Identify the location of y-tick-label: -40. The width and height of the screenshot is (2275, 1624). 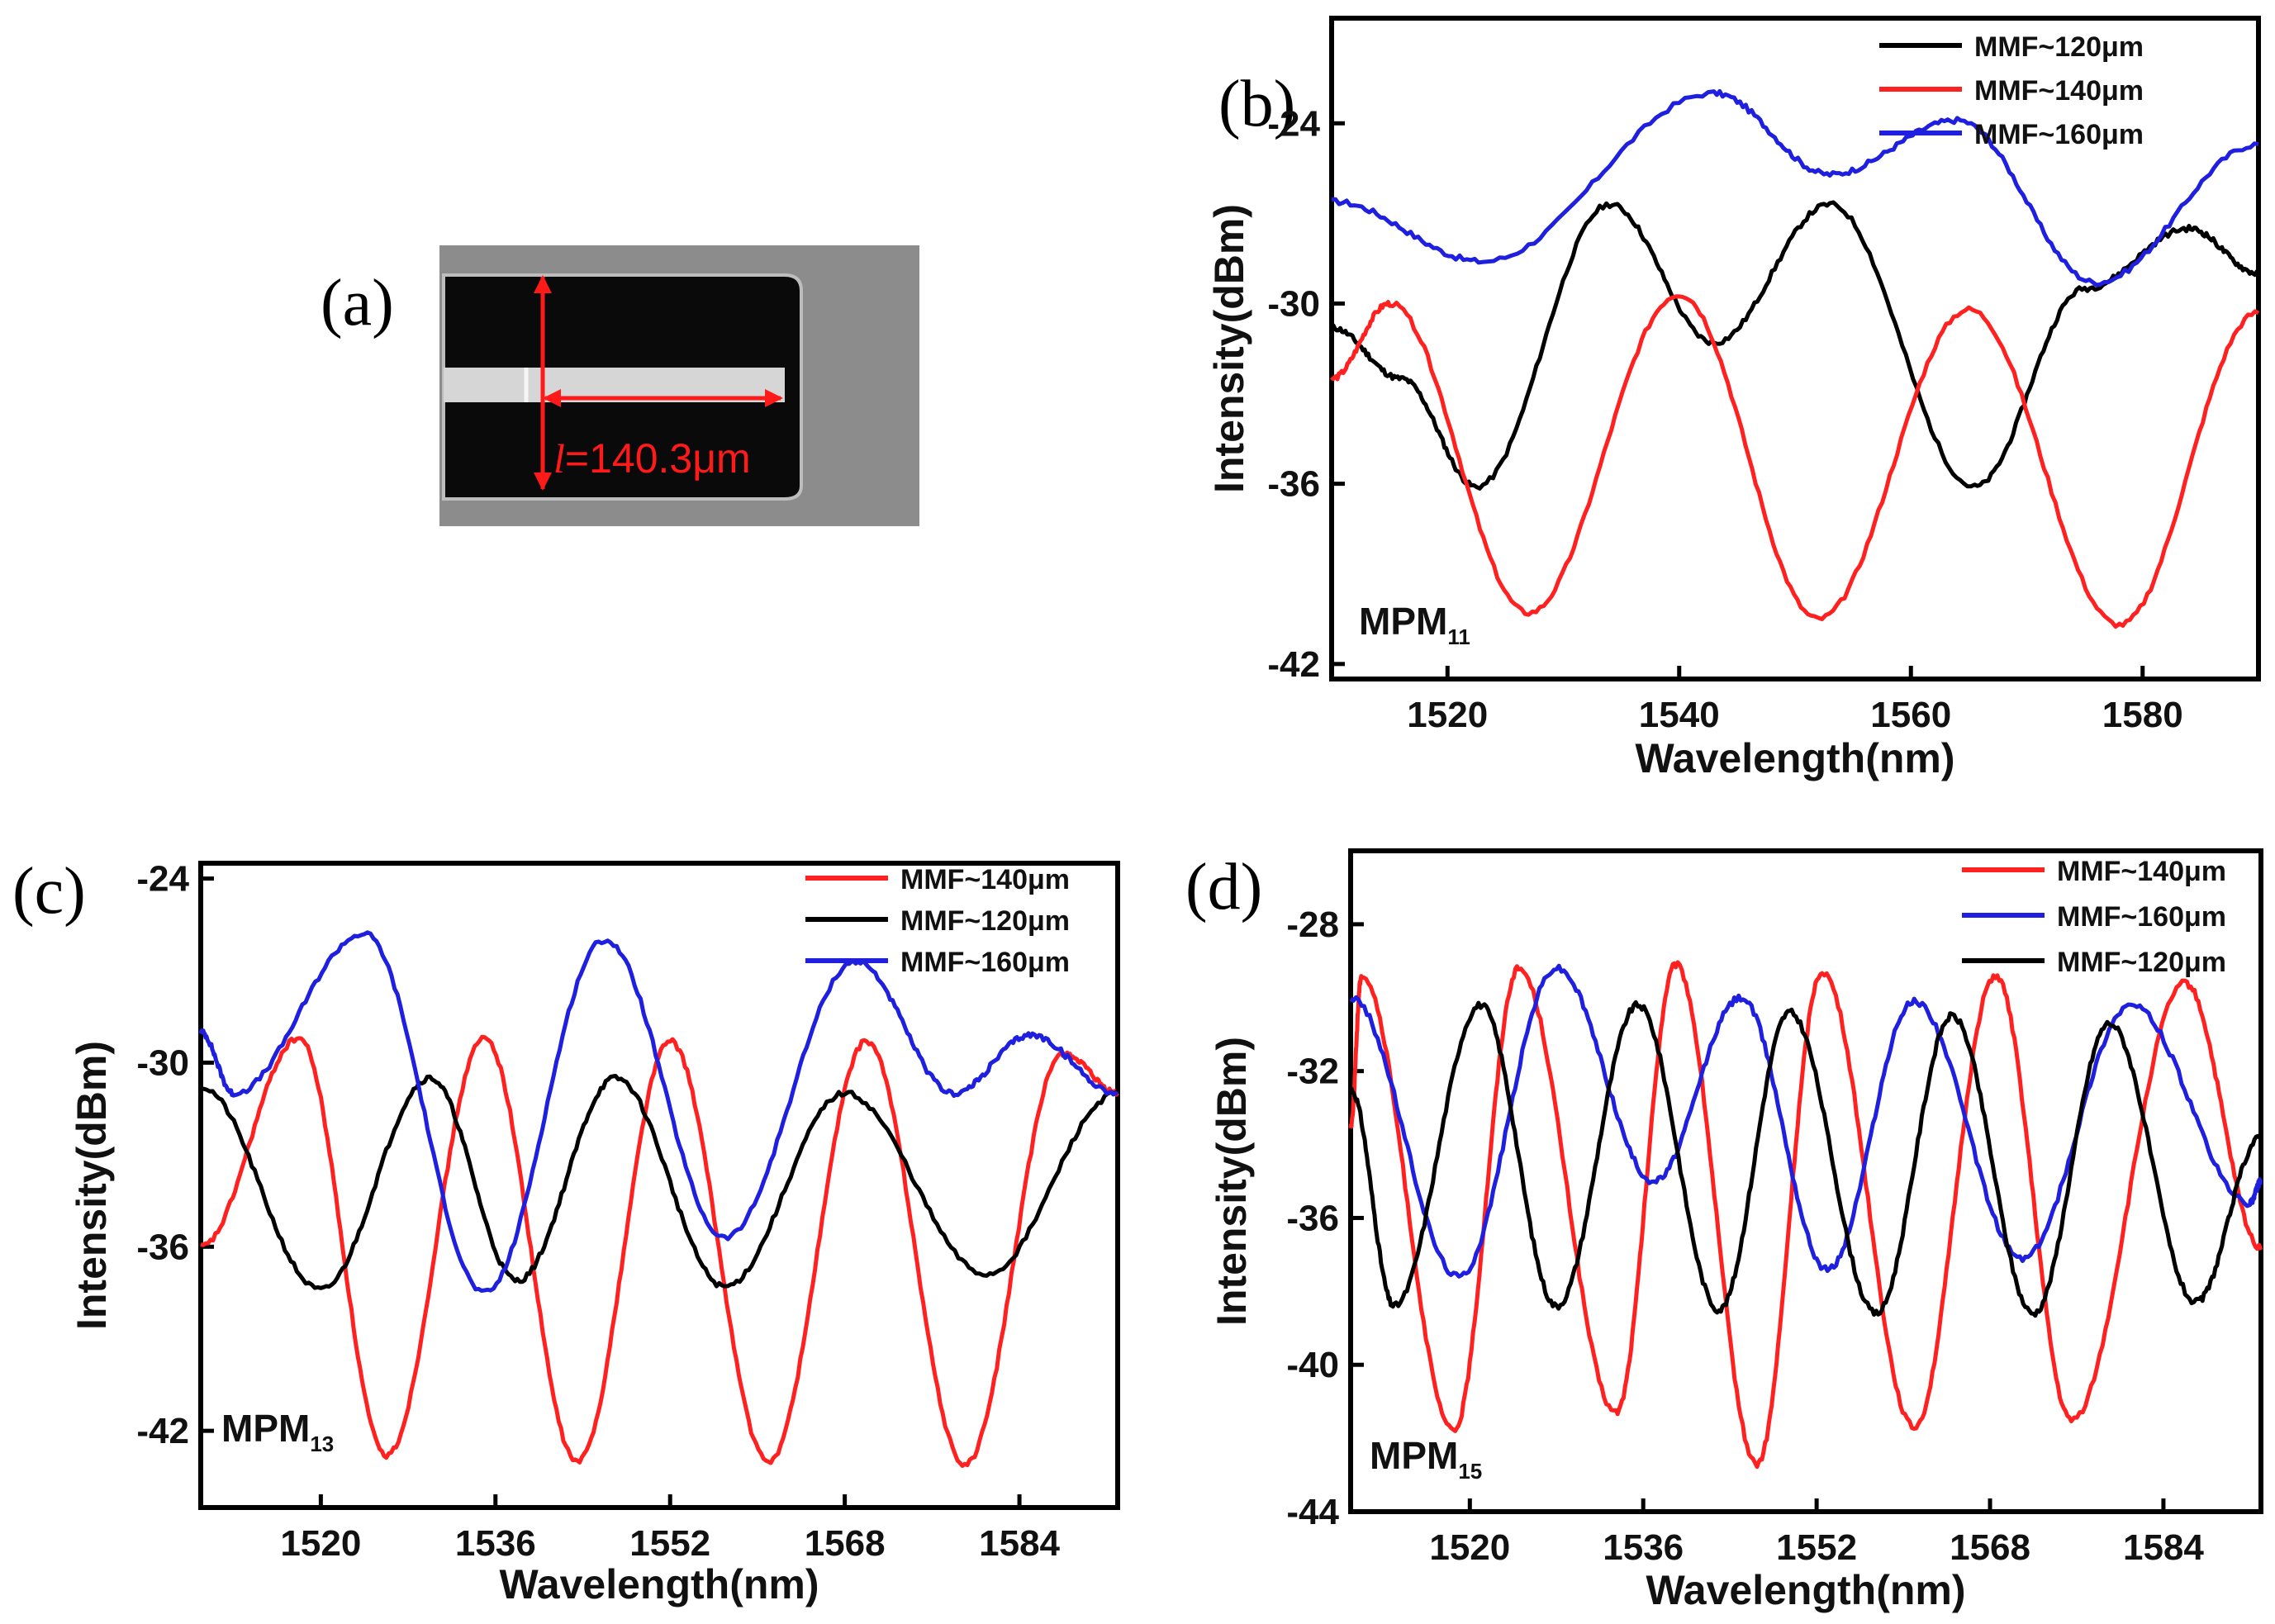
(1312, 1365).